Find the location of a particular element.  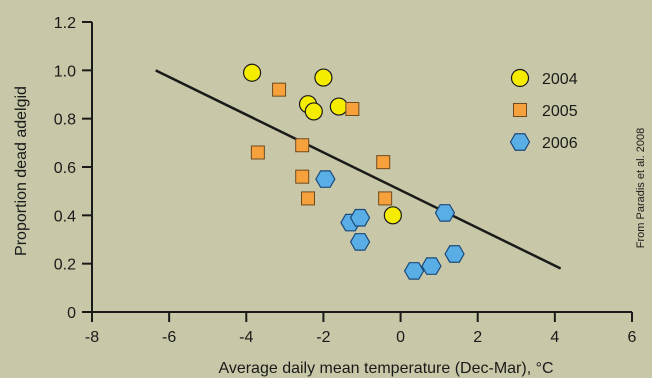

y-tick-label: 0.2 is located at coordinates (65, 265).